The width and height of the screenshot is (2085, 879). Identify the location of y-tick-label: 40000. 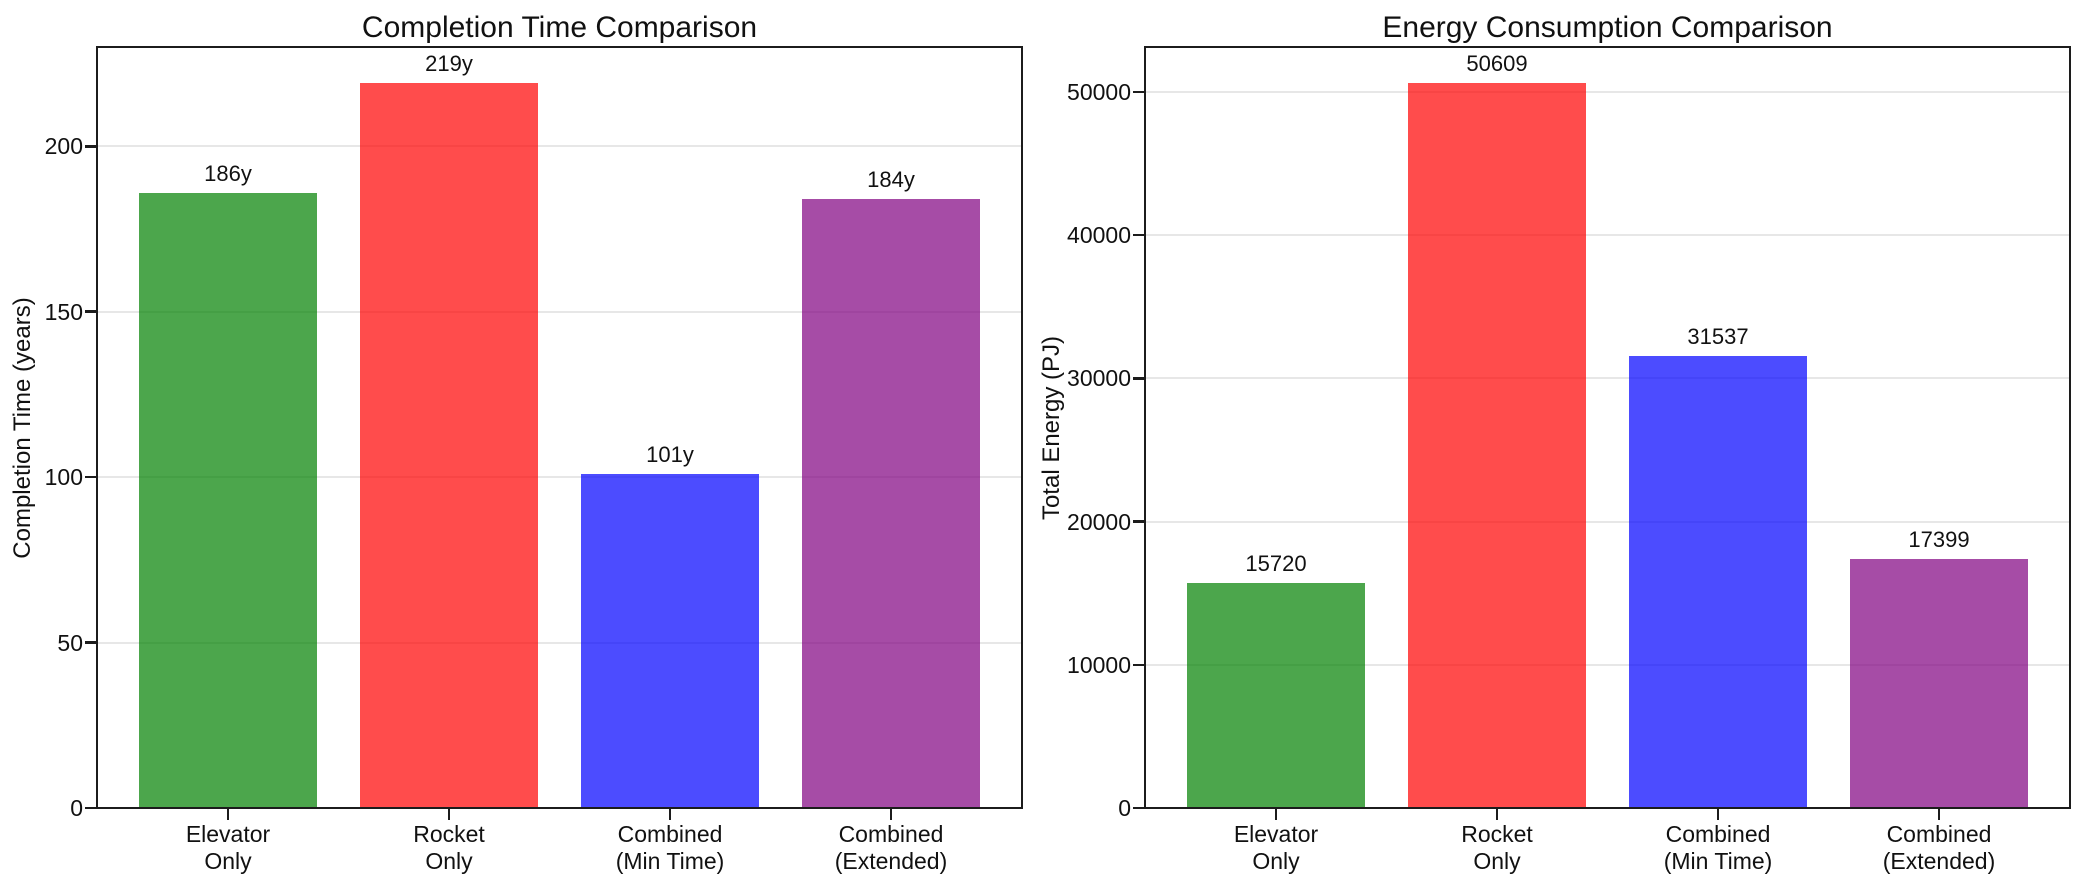
(1099, 235).